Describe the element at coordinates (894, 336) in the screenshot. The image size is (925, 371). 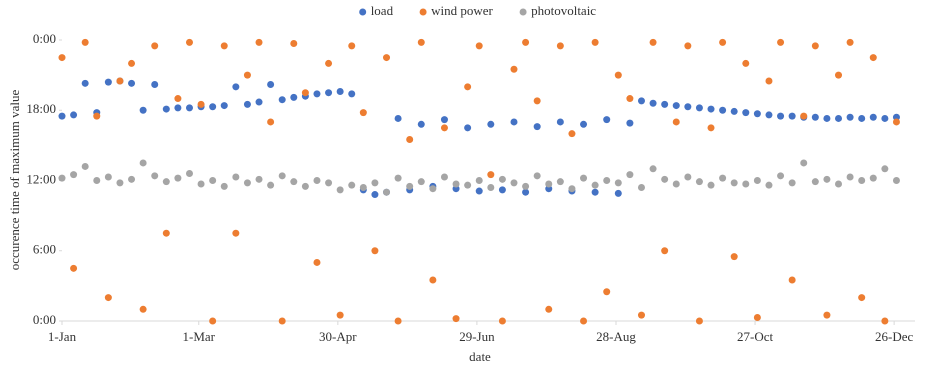
I see `x-tick-label: 26-Dec` at that location.